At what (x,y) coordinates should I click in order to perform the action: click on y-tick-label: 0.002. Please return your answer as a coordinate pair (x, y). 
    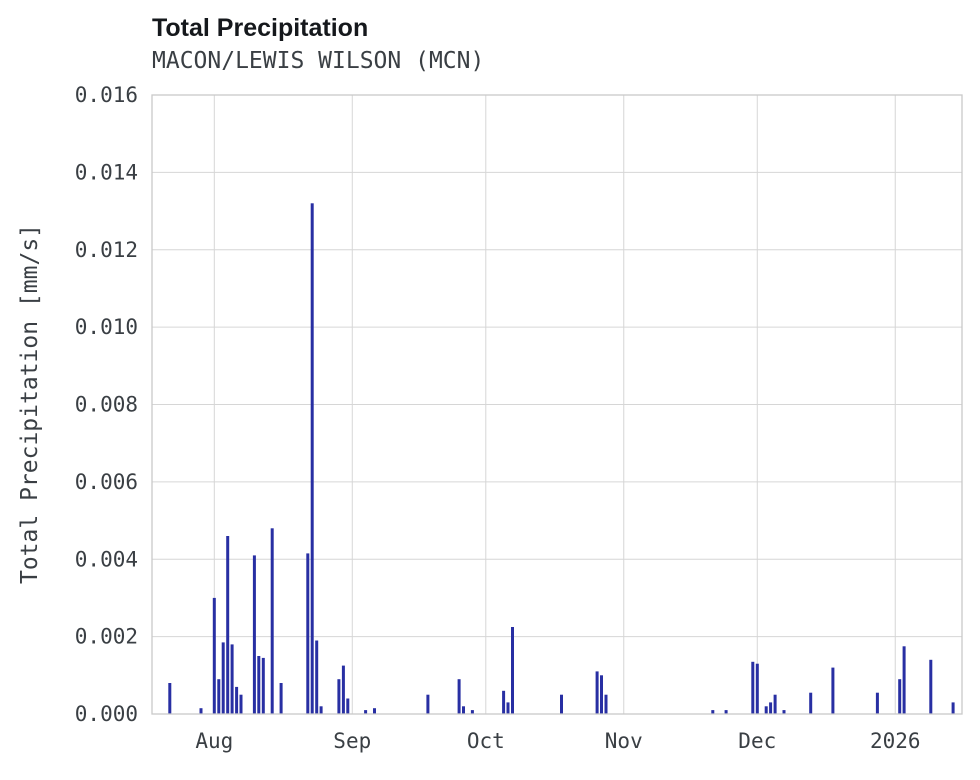
    Looking at the image, I should click on (106, 637).